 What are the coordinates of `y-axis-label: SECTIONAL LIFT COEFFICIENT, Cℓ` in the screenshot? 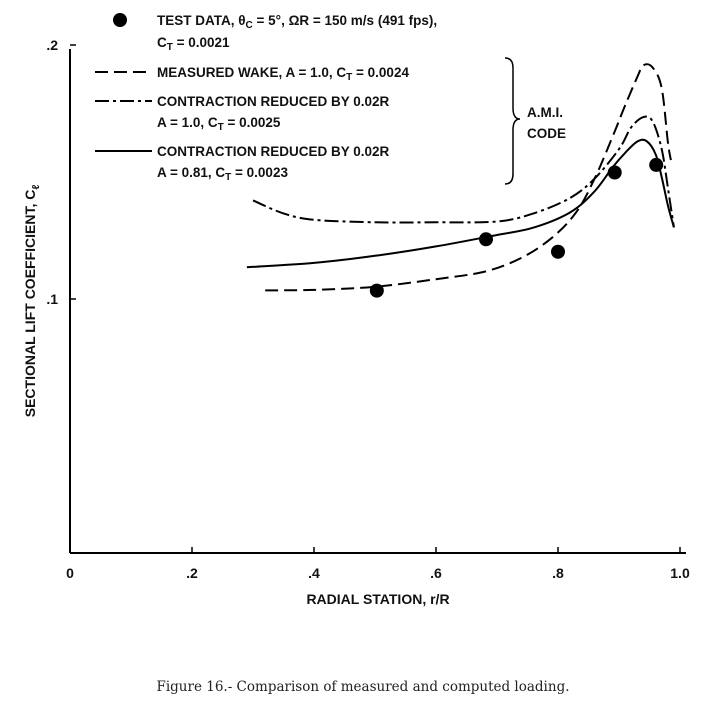 It's located at (32, 301).